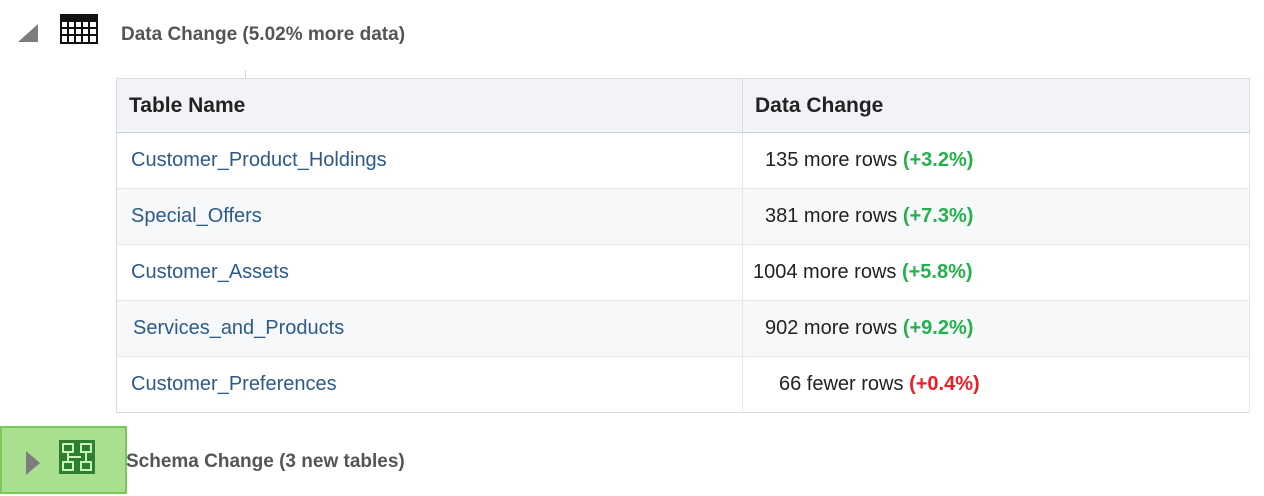  I want to click on data-change-cell: 135 more rows (+3.2%), so click(996, 160).